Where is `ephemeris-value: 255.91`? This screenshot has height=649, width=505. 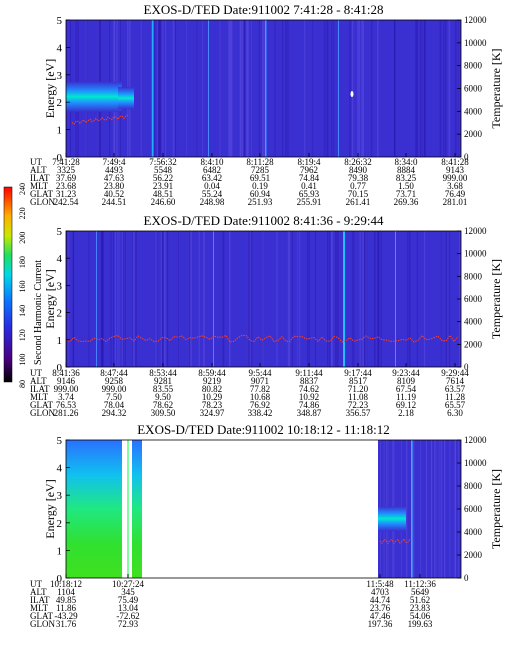
ephemeris-value: 255.91 is located at coordinates (309, 202).